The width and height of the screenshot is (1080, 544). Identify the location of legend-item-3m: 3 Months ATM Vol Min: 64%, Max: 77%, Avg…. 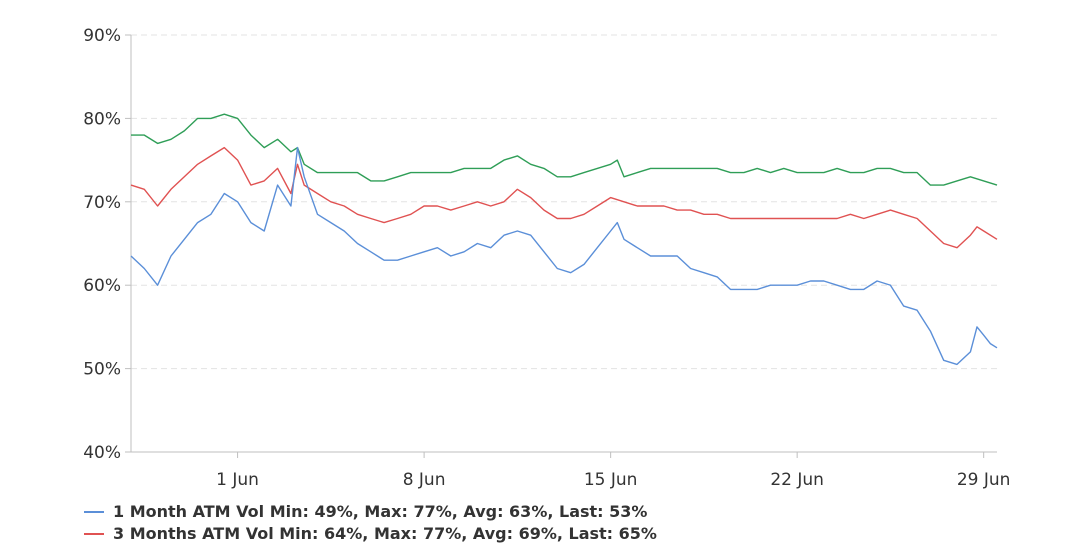
(370, 533).